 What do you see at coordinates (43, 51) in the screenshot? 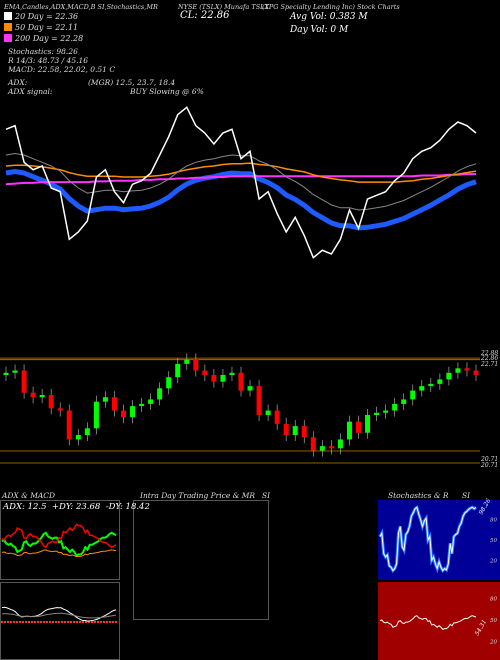
I see `stochastics-readout: Stochastics: 98.26` at bounding box center [43, 51].